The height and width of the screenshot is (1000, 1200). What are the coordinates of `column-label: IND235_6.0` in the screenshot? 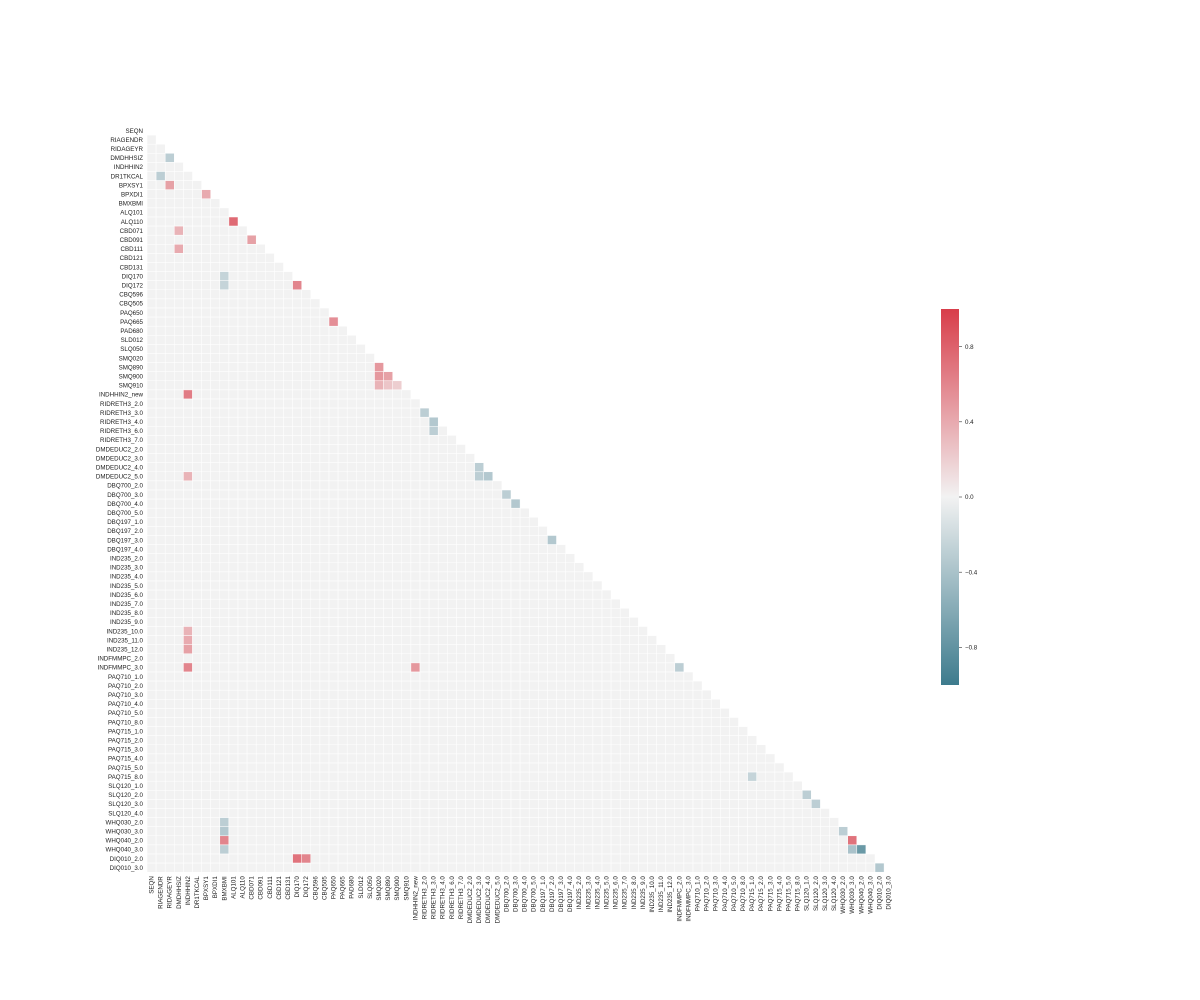 It's located at (616, 893).